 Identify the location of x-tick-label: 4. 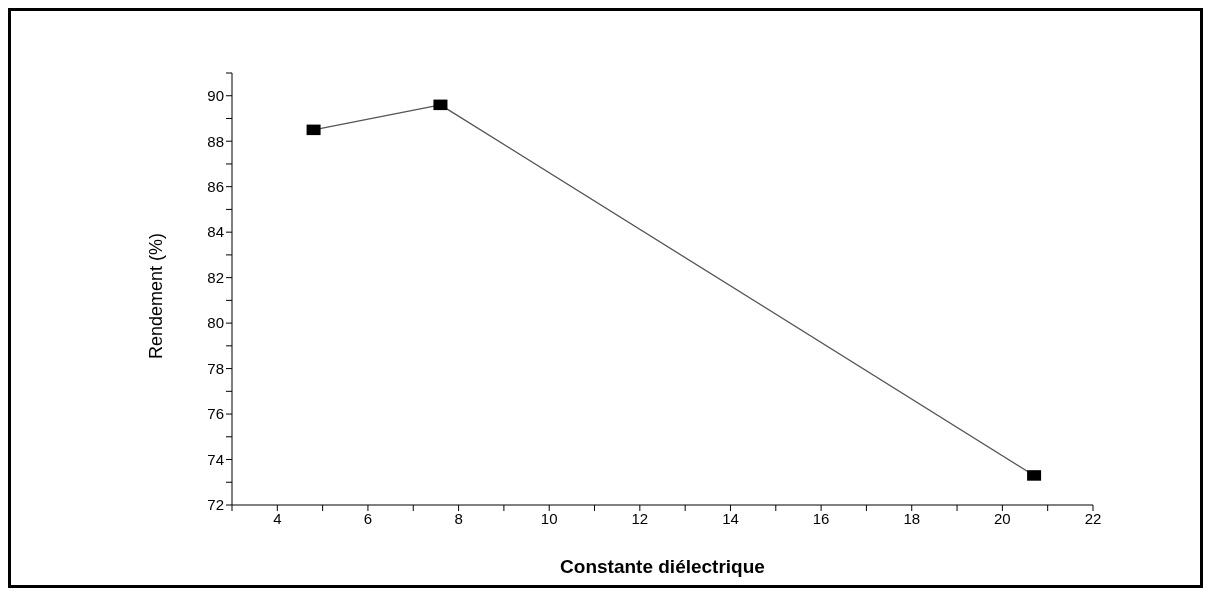
(277, 518).